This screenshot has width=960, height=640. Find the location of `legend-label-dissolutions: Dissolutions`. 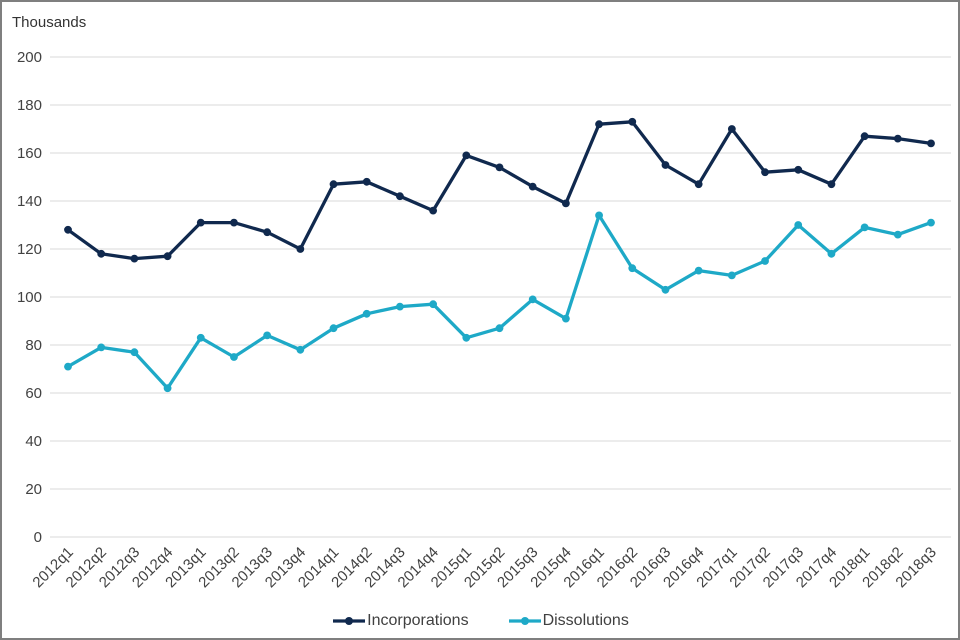

legend-label-dissolutions: Dissolutions is located at coordinates (585, 620).